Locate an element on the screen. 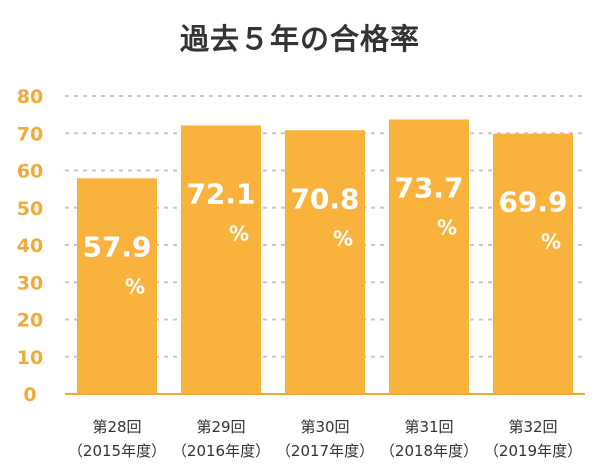 This screenshot has width=600, height=467. x-tick-label: 第32回 is located at coordinates (532, 427).